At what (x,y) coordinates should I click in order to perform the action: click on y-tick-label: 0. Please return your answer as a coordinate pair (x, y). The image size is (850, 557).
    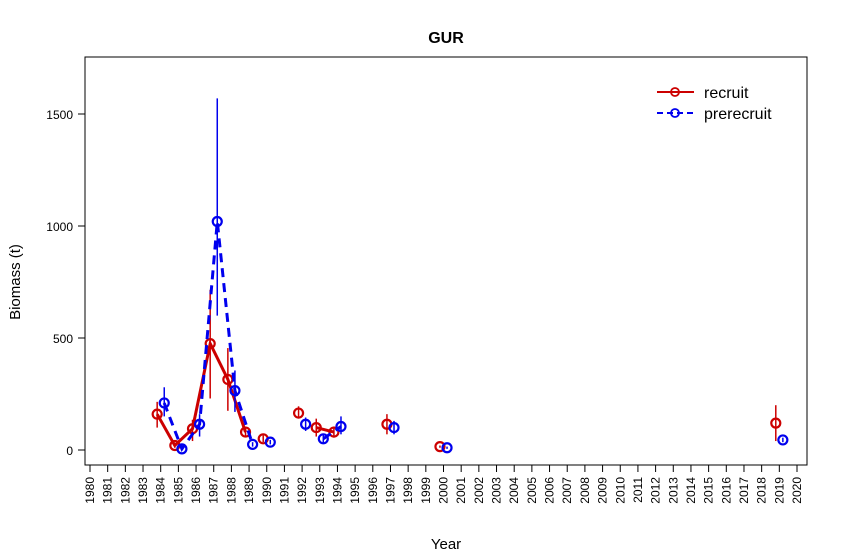
    Looking at the image, I should click on (69, 451).